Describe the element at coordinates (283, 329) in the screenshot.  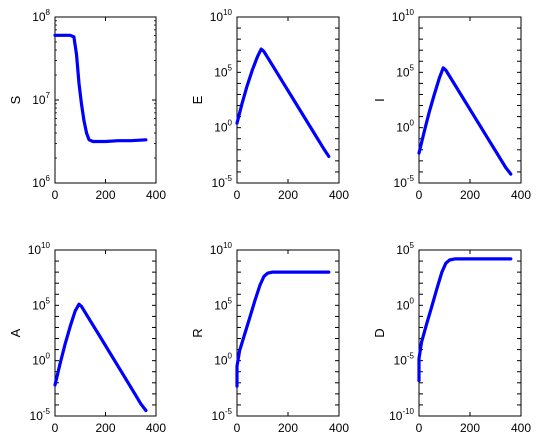
I see `series-line-r` at that location.